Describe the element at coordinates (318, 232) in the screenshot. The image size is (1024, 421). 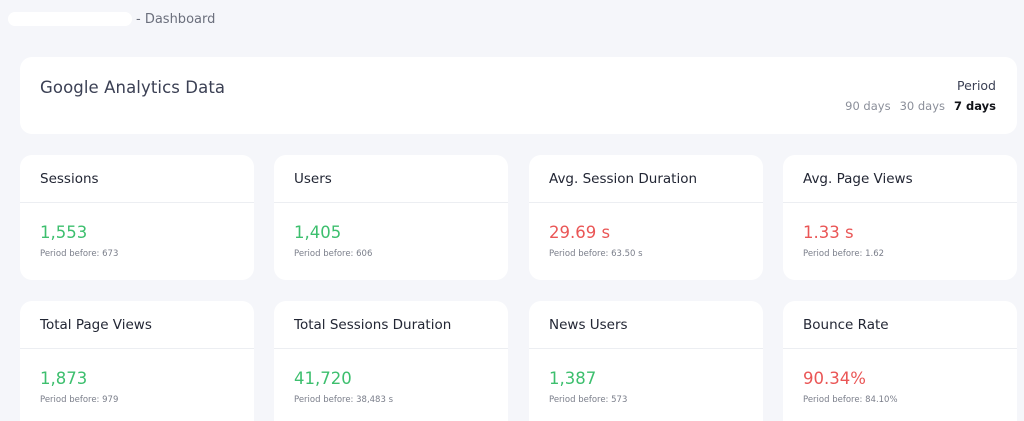
I see `metric-value: 1,405` at that location.